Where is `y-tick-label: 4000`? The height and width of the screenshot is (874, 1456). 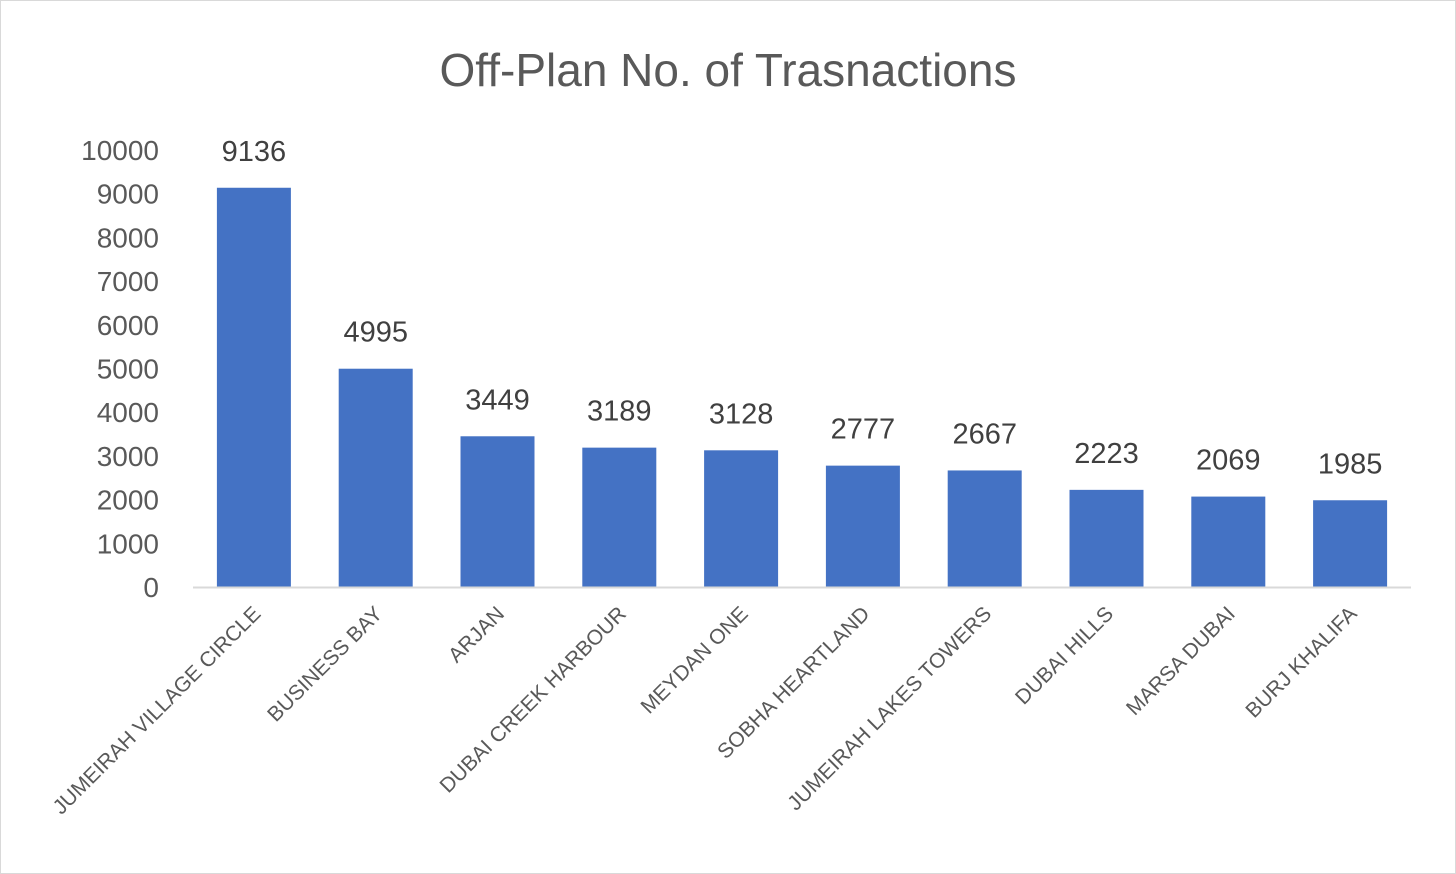
y-tick-label: 4000 is located at coordinates (128, 412).